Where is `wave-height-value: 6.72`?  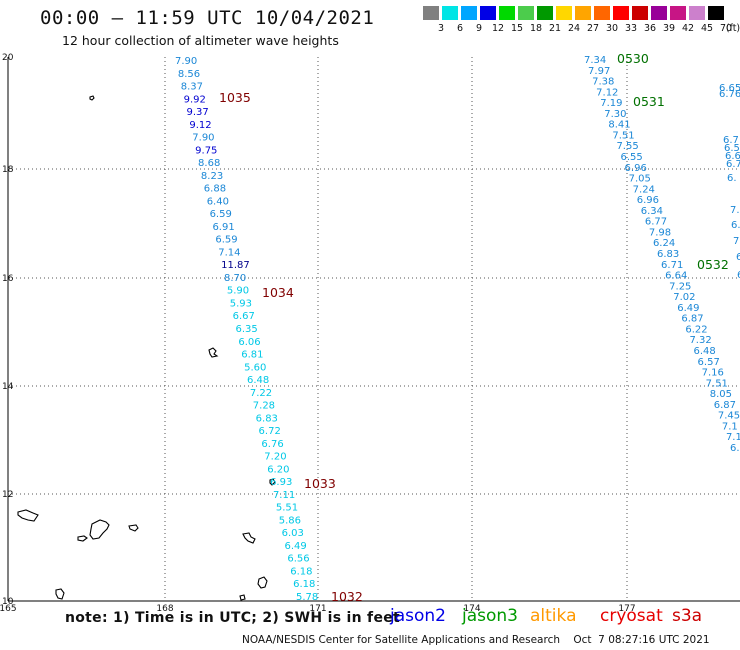 wave-height-value: 6.72 is located at coordinates (270, 431).